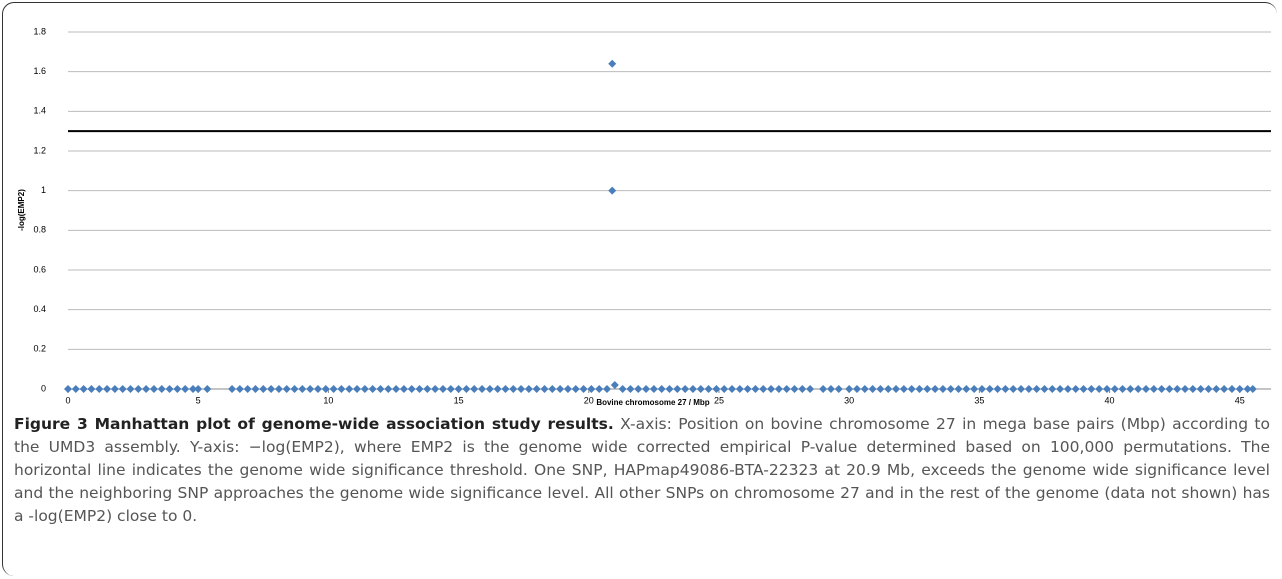  Describe the element at coordinates (589, 400) in the screenshot. I see `x-tick-label: 20` at that location.